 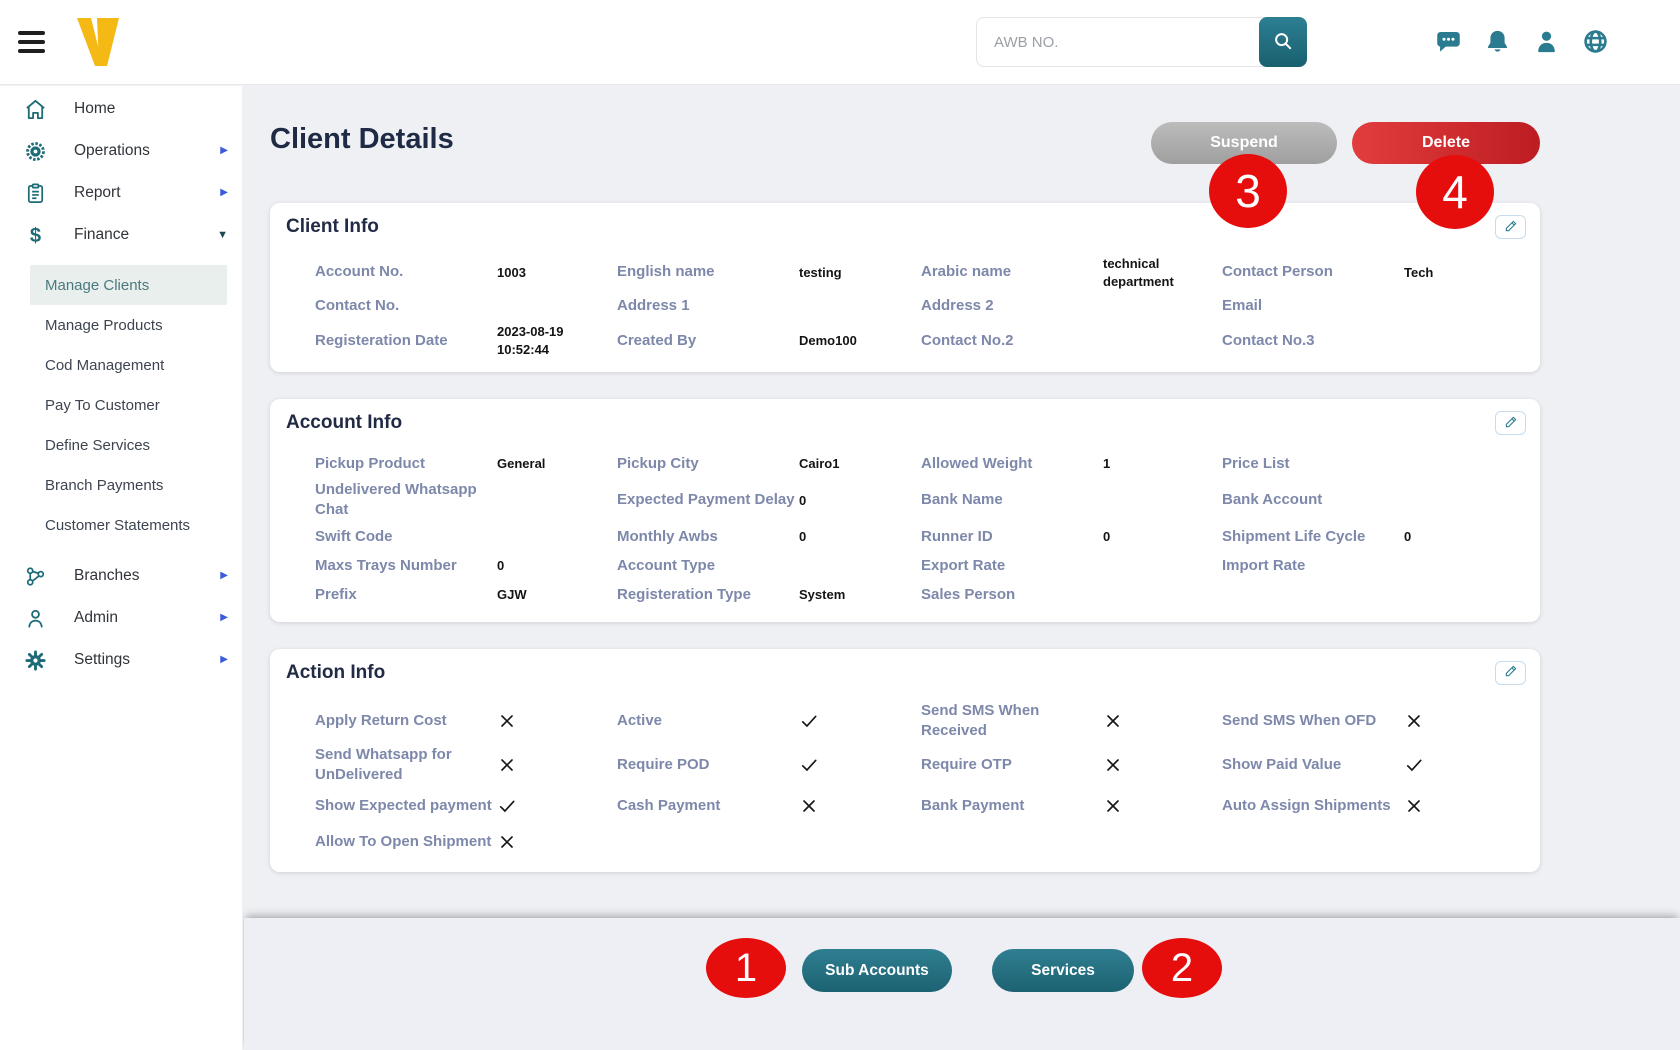 I want to click on action-field-active: Active, so click(x=769, y=721).